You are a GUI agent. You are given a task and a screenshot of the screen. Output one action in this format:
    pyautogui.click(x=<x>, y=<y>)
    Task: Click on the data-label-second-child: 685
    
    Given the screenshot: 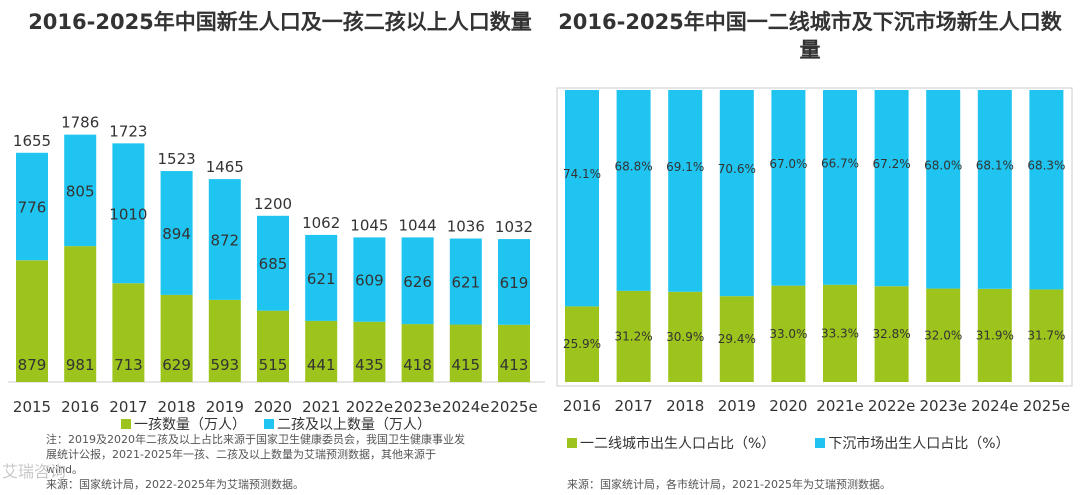 What is the action you would take?
    pyautogui.click(x=273, y=264)
    